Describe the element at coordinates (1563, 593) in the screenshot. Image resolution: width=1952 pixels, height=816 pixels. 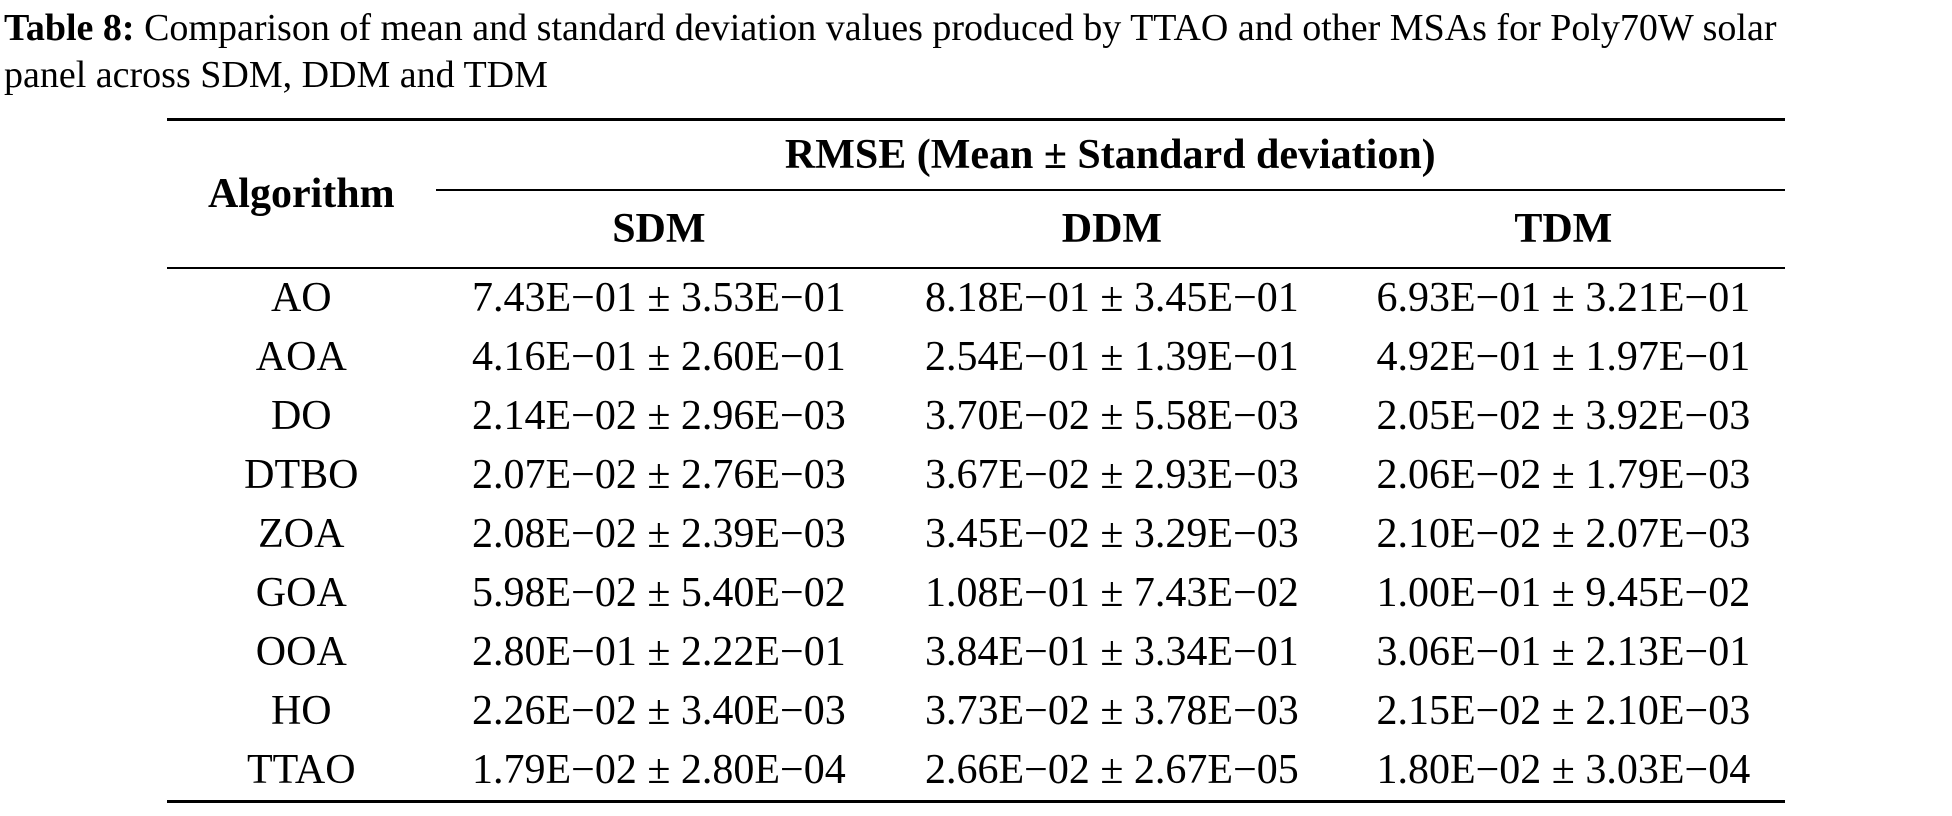
I see `tdm-value-cell: 1.00E−01 ± 9.45E−02` at that location.